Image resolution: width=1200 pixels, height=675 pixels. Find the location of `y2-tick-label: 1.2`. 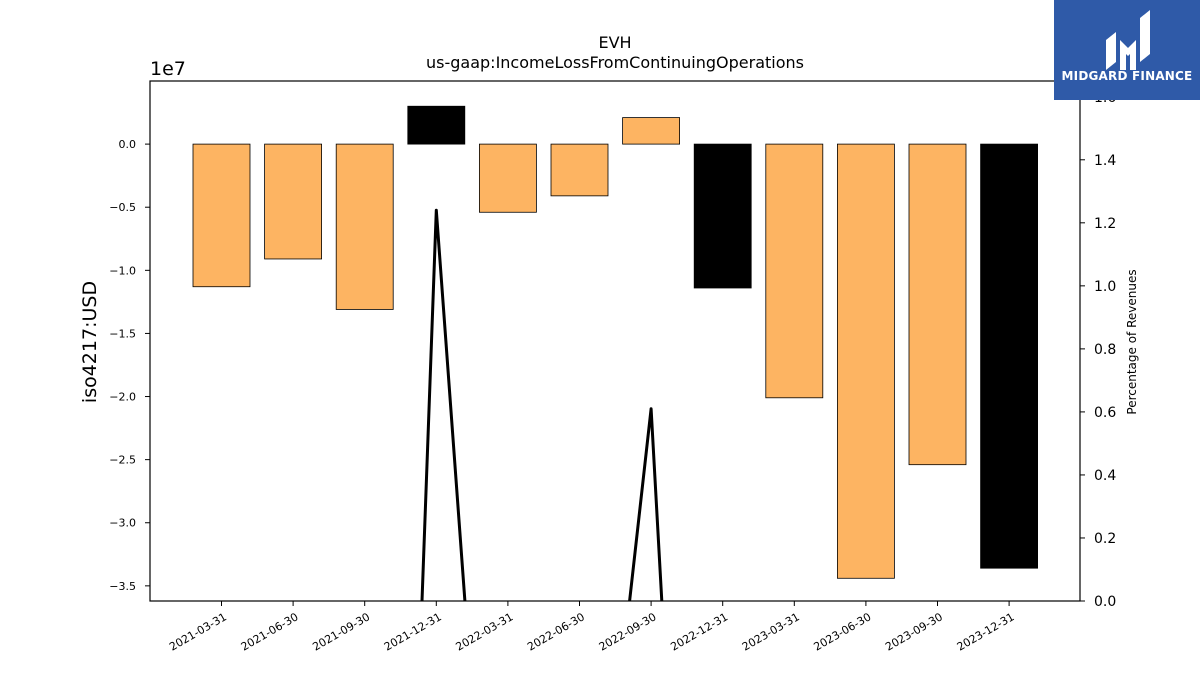

y2-tick-label: 1.2 is located at coordinates (1105, 224).